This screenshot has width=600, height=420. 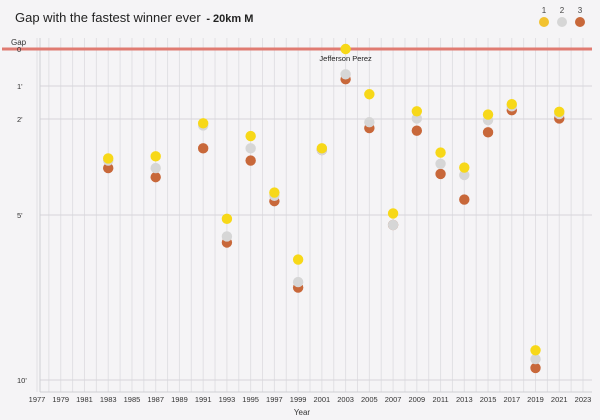 I want to click on x-tick-label: 1987, so click(x=155, y=399).